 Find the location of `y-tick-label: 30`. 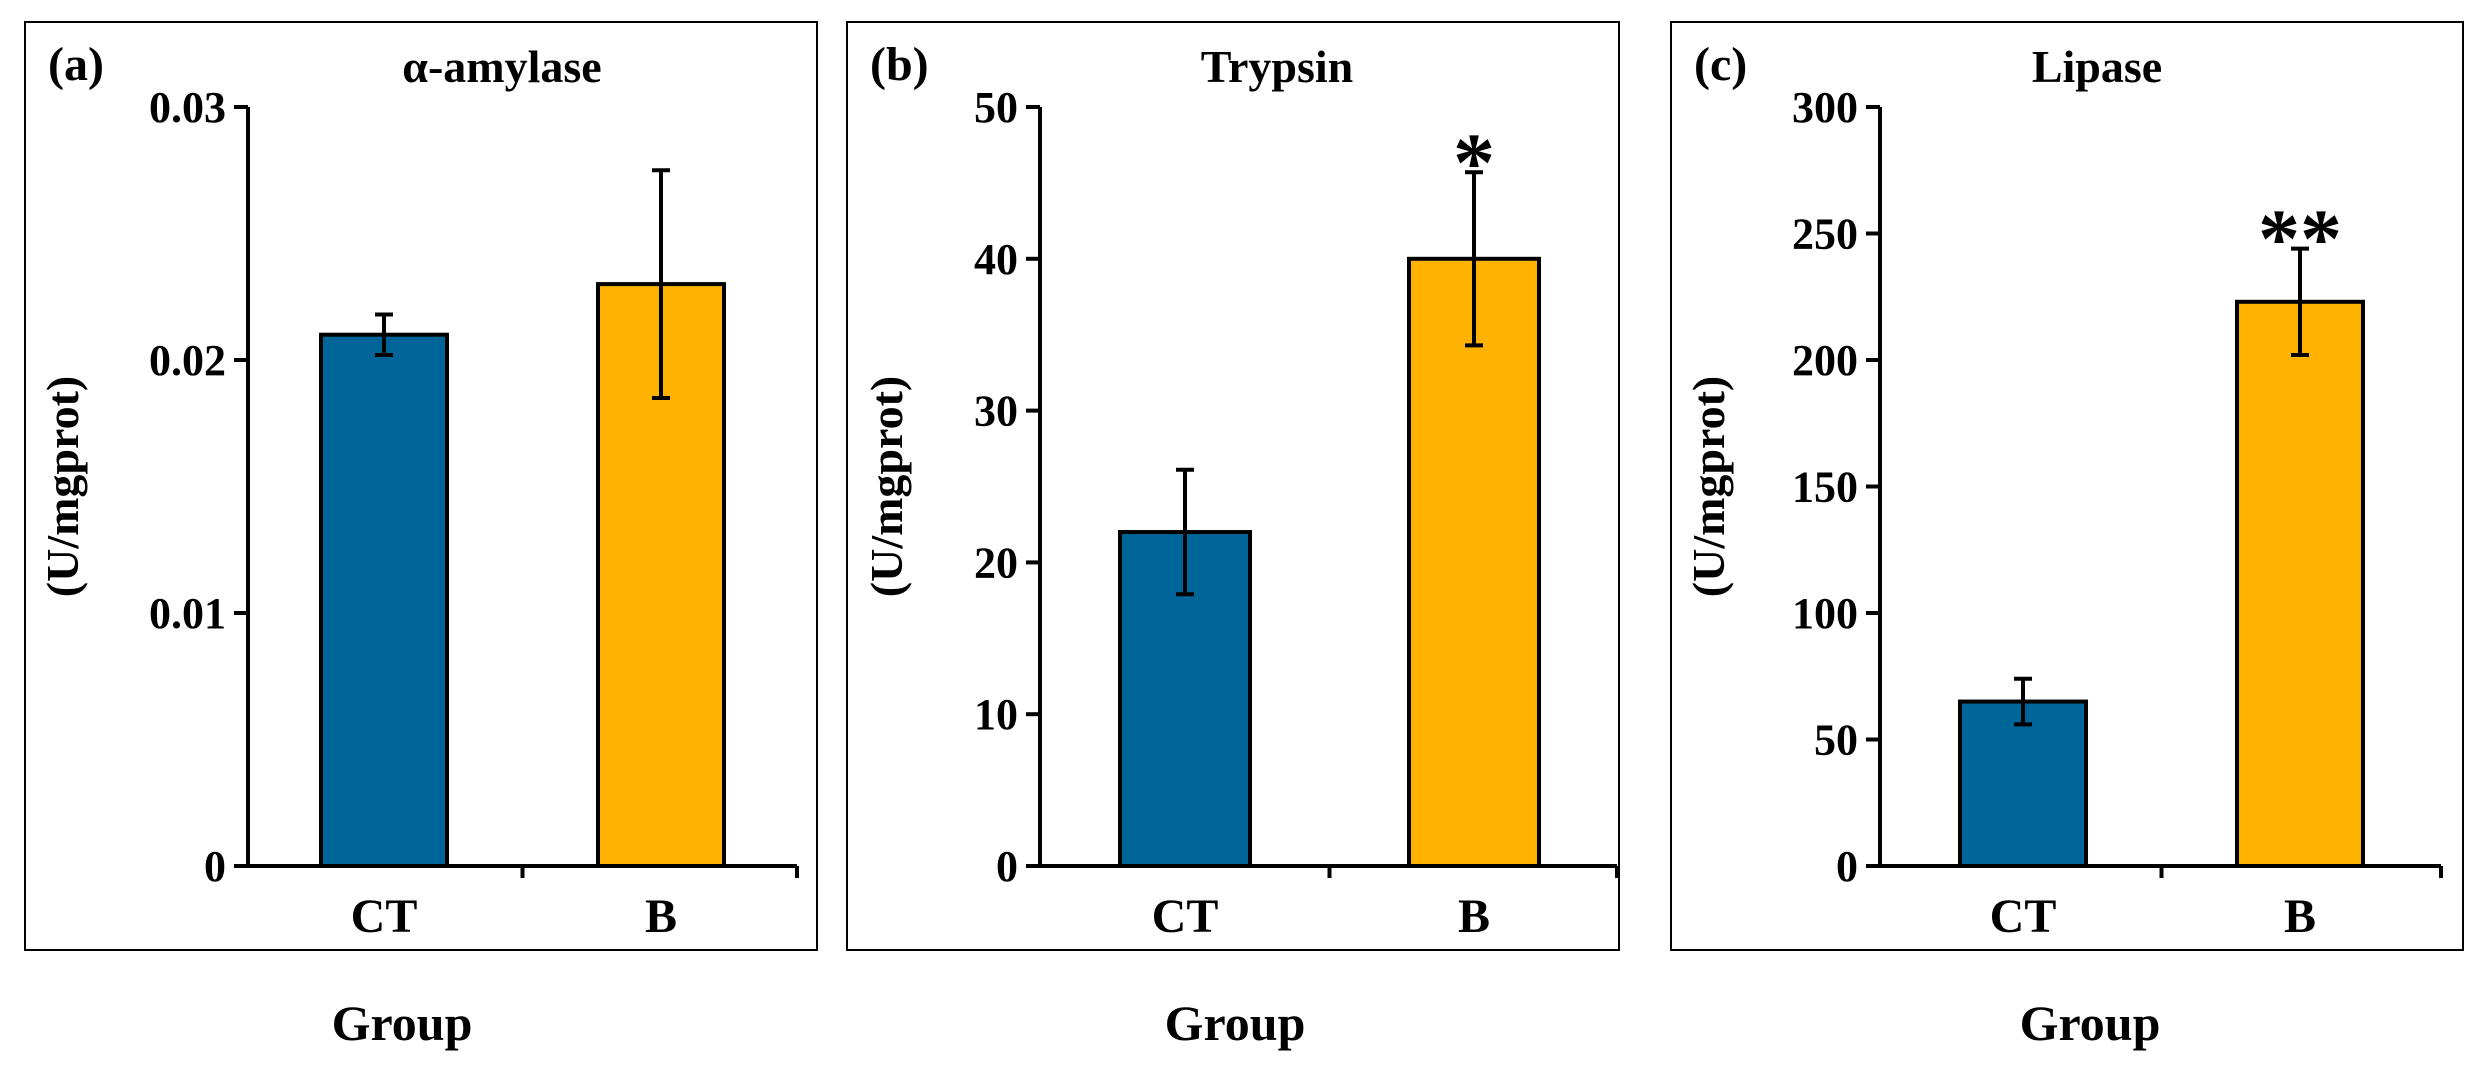

y-tick-label: 30 is located at coordinates (996, 411).